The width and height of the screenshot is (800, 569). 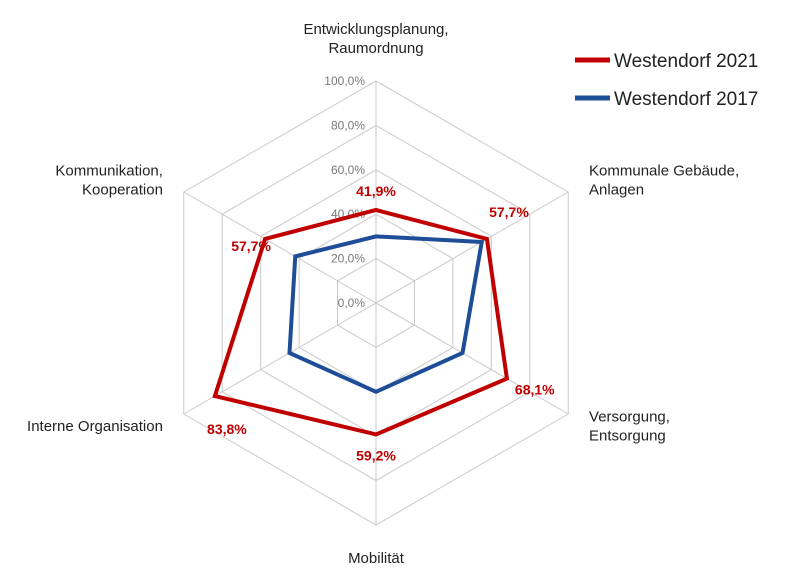 What do you see at coordinates (376, 191) in the screenshot?
I see `data-label: 41,9%` at bounding box center [376, 191].